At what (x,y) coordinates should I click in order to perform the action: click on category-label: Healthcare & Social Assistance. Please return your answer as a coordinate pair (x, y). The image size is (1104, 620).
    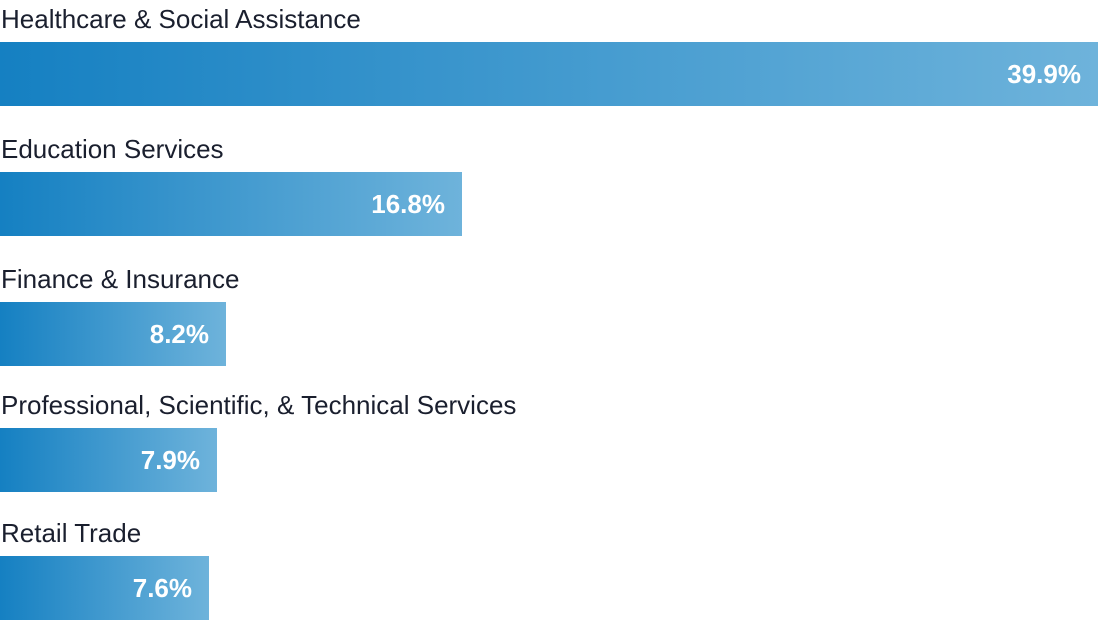
    Looking at the image, I should click on (181, 19).